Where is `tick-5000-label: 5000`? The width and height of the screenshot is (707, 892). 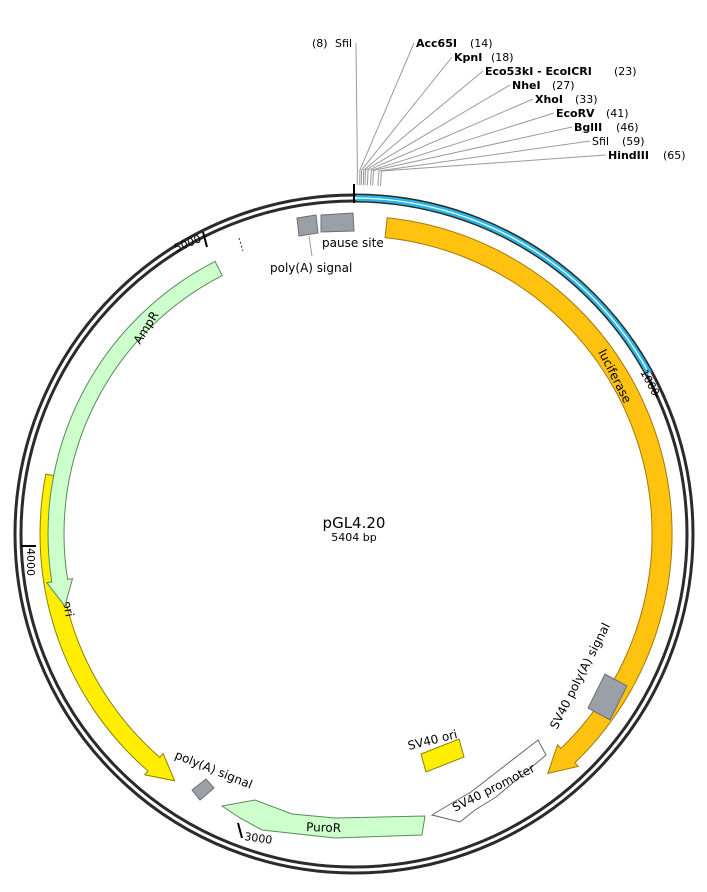 tick-5000-label: 5000 is located at coordinates (187, 243).